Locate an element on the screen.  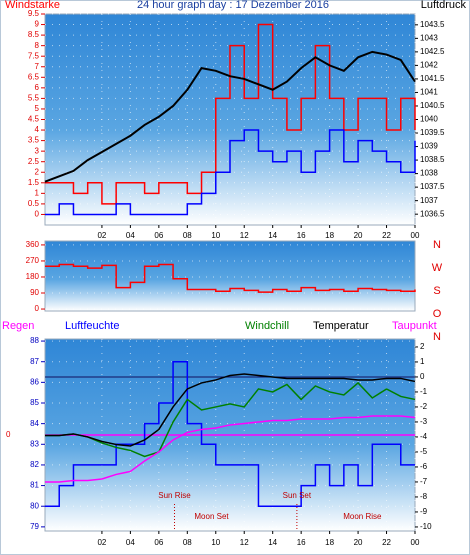
y2-tick-label: 1040 is located at coordinates (429, 119).